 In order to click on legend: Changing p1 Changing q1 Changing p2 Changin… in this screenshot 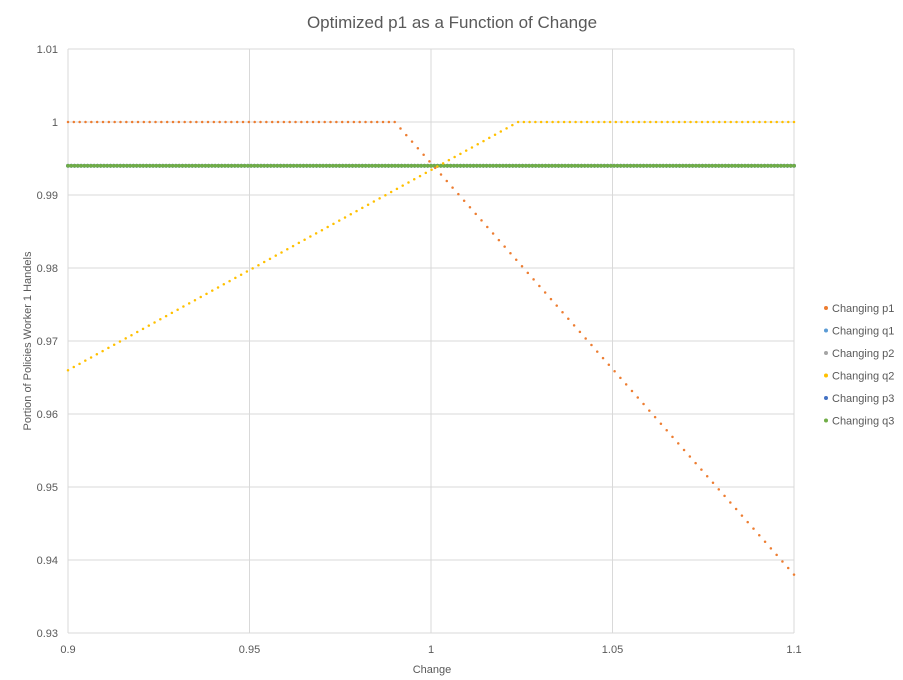, I will do `click(859, 365)`.